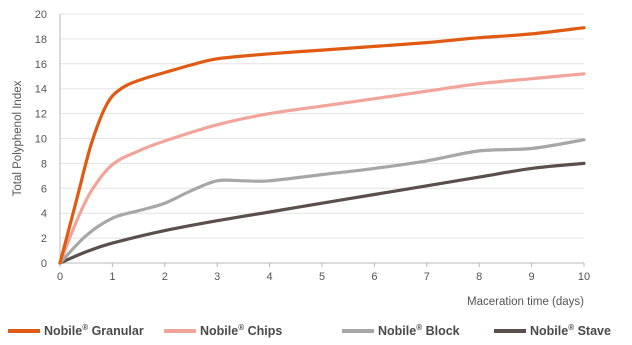 The width and height of the screenshot is (632, 345). Describe the element at coordinates (525, 302) in the screenshot. I see `x-axis-title: Maceration time (days)` at that location.